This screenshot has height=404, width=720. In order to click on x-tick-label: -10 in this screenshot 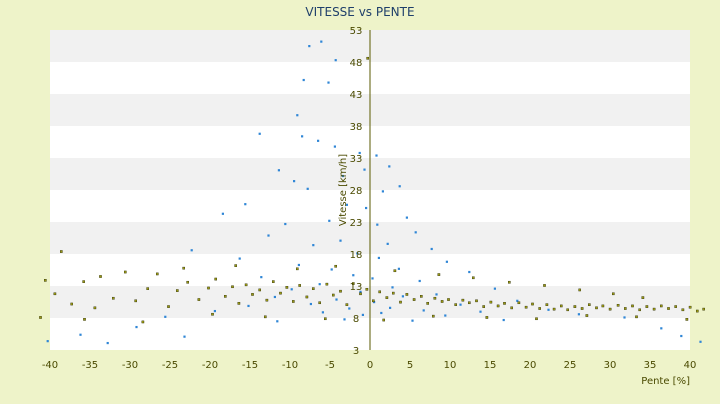, I will do `click(290, 365)`.